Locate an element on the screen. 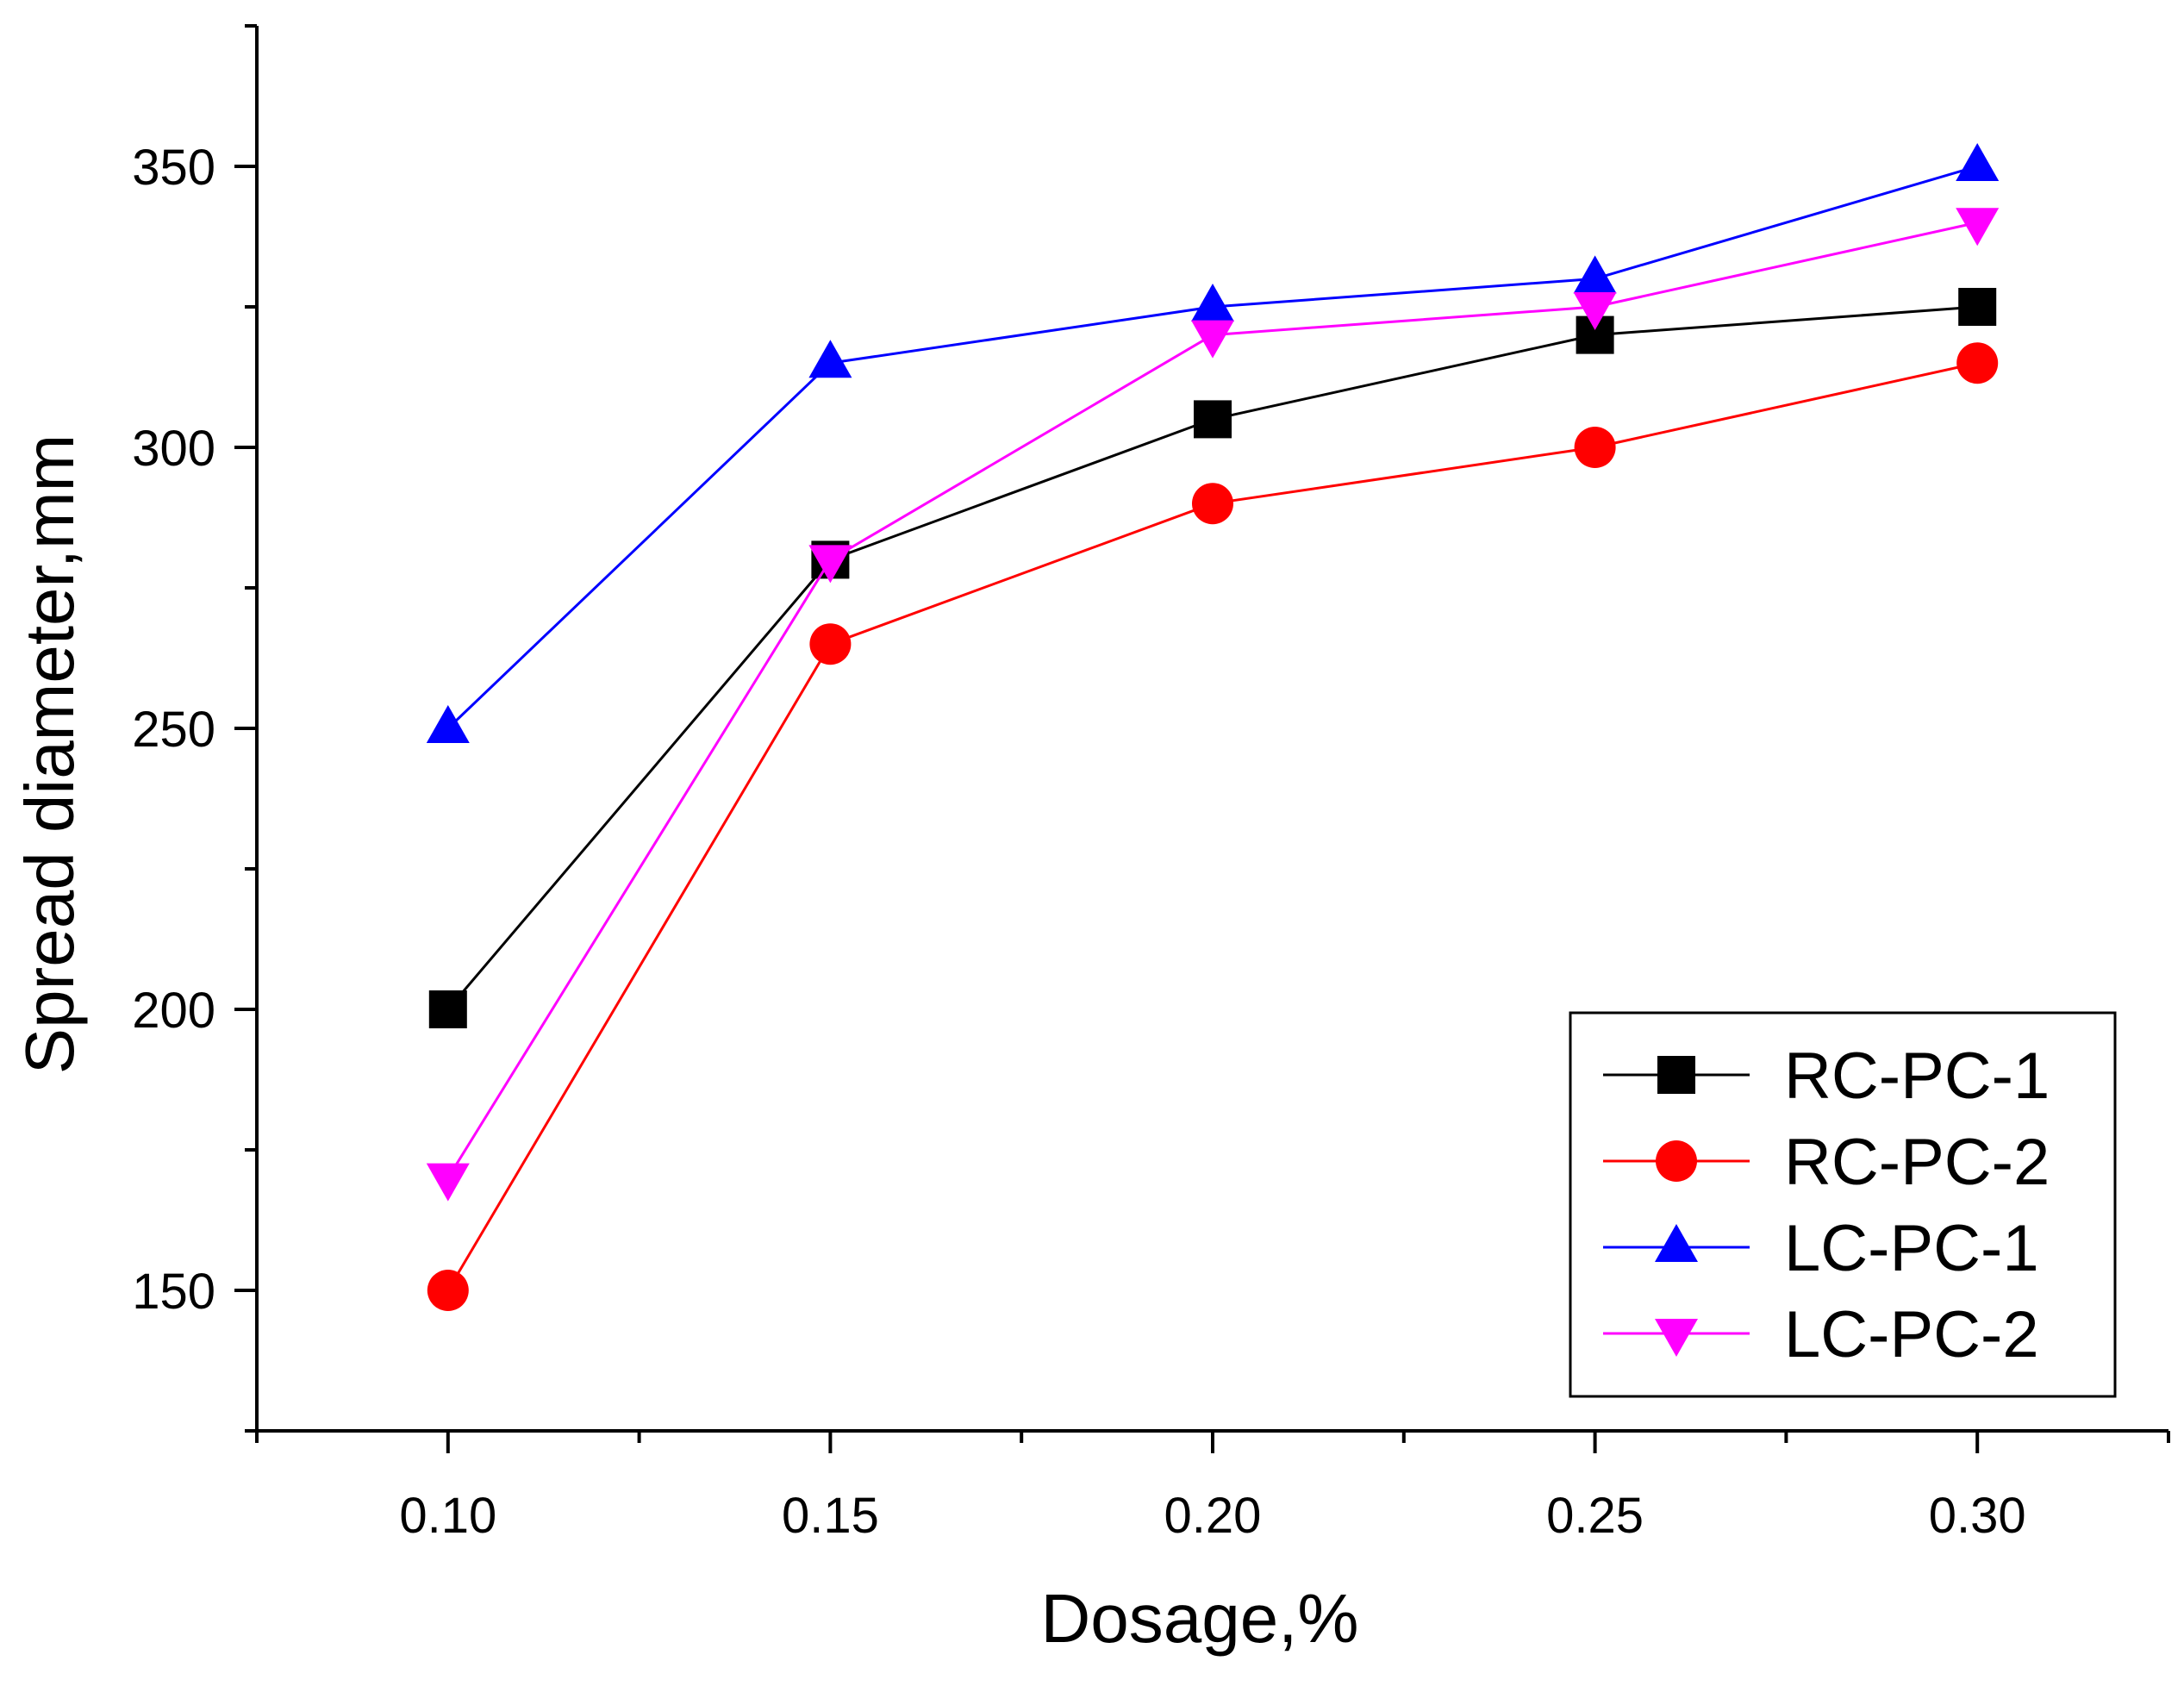 This screenshot has height=1686, width=2184. y-tick-label: 350 is located at coordinates (173, 168).